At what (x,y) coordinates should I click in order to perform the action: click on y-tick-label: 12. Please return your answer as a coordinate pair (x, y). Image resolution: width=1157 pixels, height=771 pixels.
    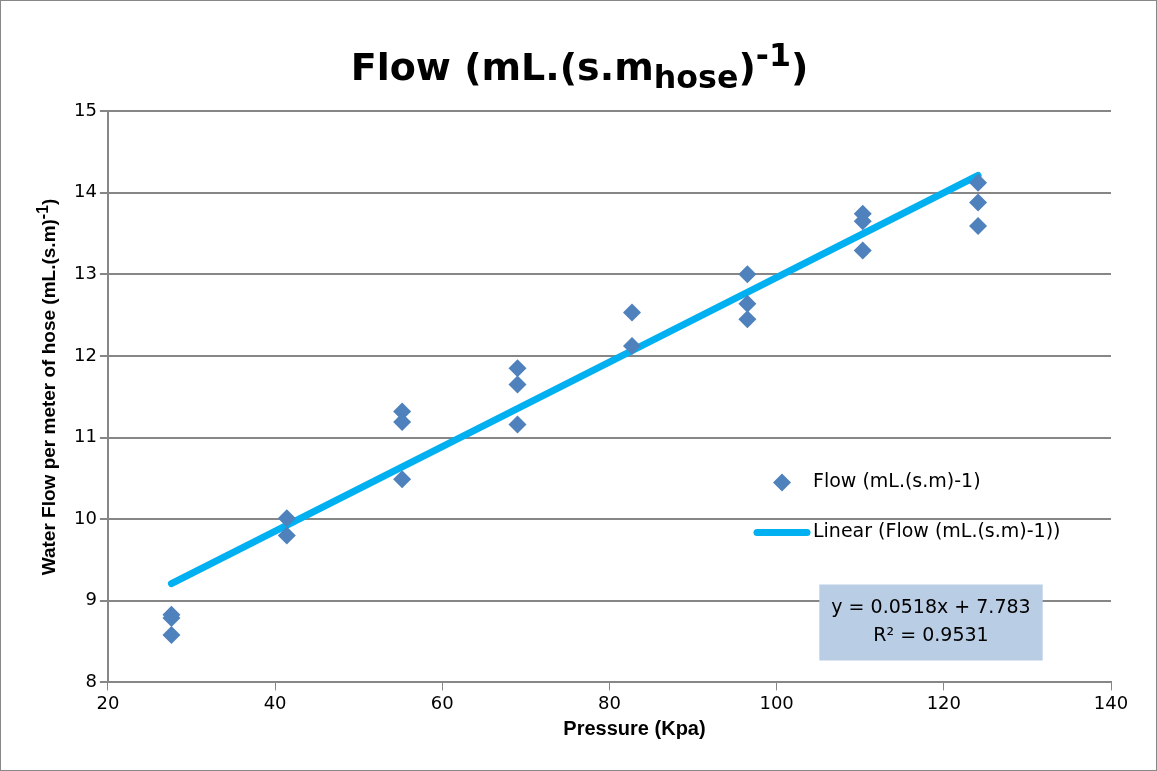
    Looking at the image, I should click on (85, 354).